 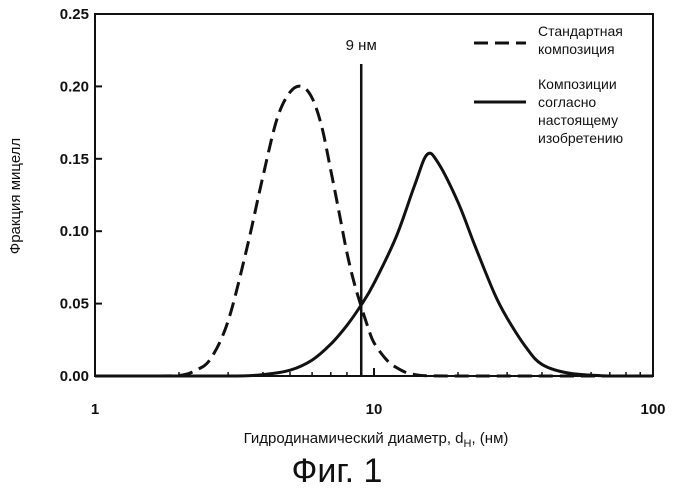 What do you see at coordinates (74, 231) in the screenshot?
I see `y-tick-label: 0.10` at bounding box center [74, 231].